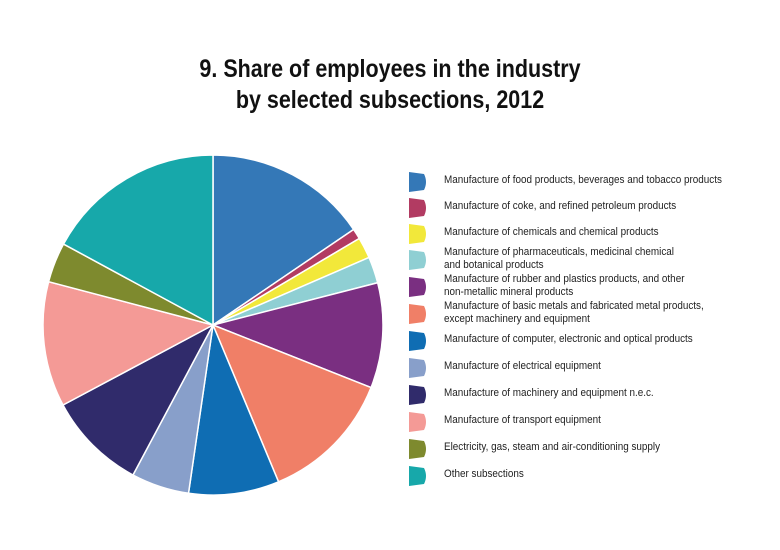  I want to click on legend-label-line: non-metallic mineral products, so click(509, 291).